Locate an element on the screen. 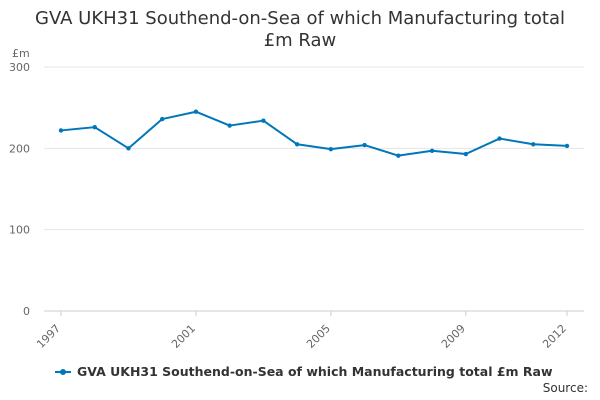  data-point-2000 is located at coordinates (162, 119).